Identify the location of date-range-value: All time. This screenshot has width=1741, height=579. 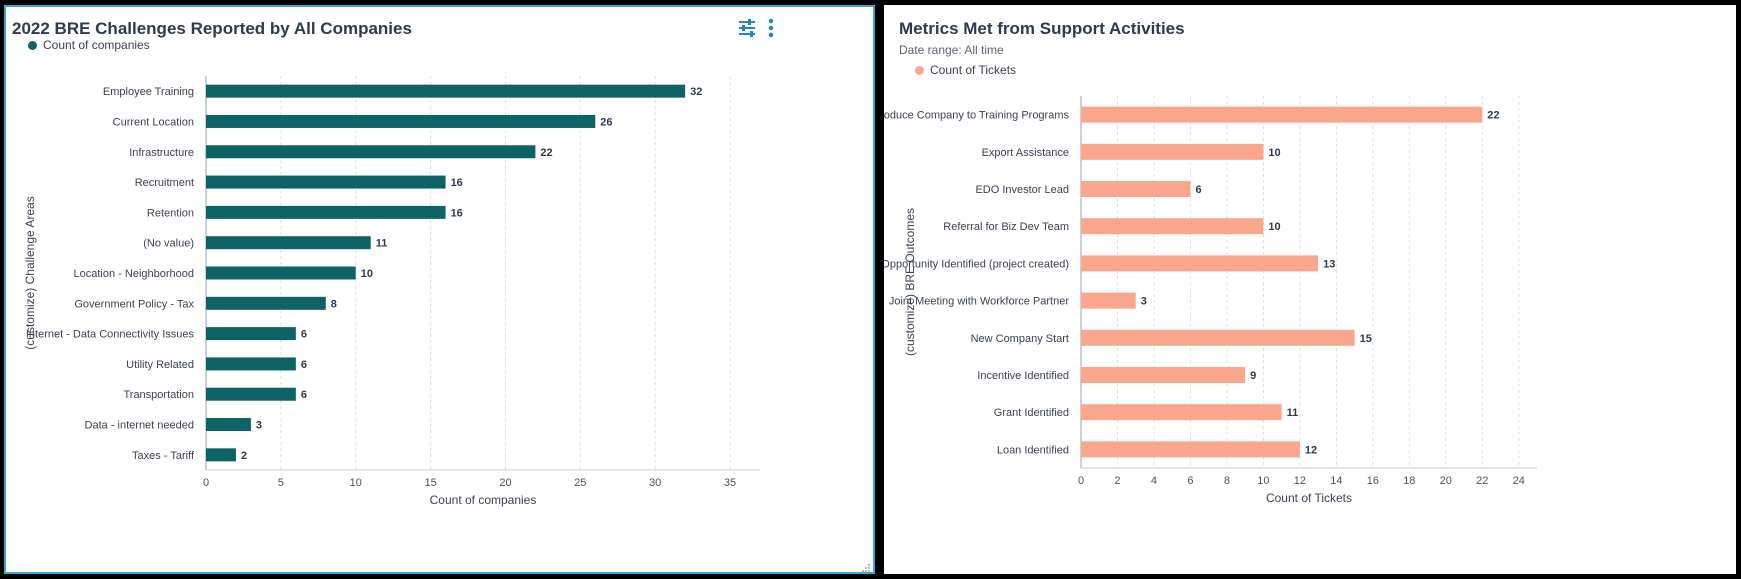
(984, 50).